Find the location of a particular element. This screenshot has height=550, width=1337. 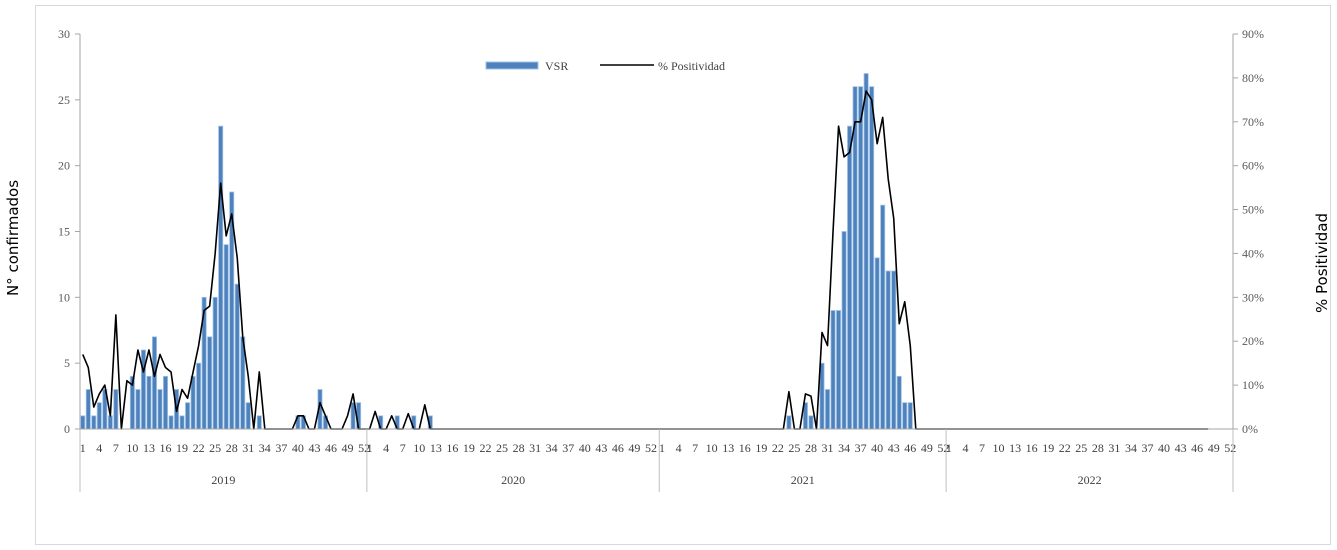

y-tick-label-right: 70% is located at coordinates (1253, 122).